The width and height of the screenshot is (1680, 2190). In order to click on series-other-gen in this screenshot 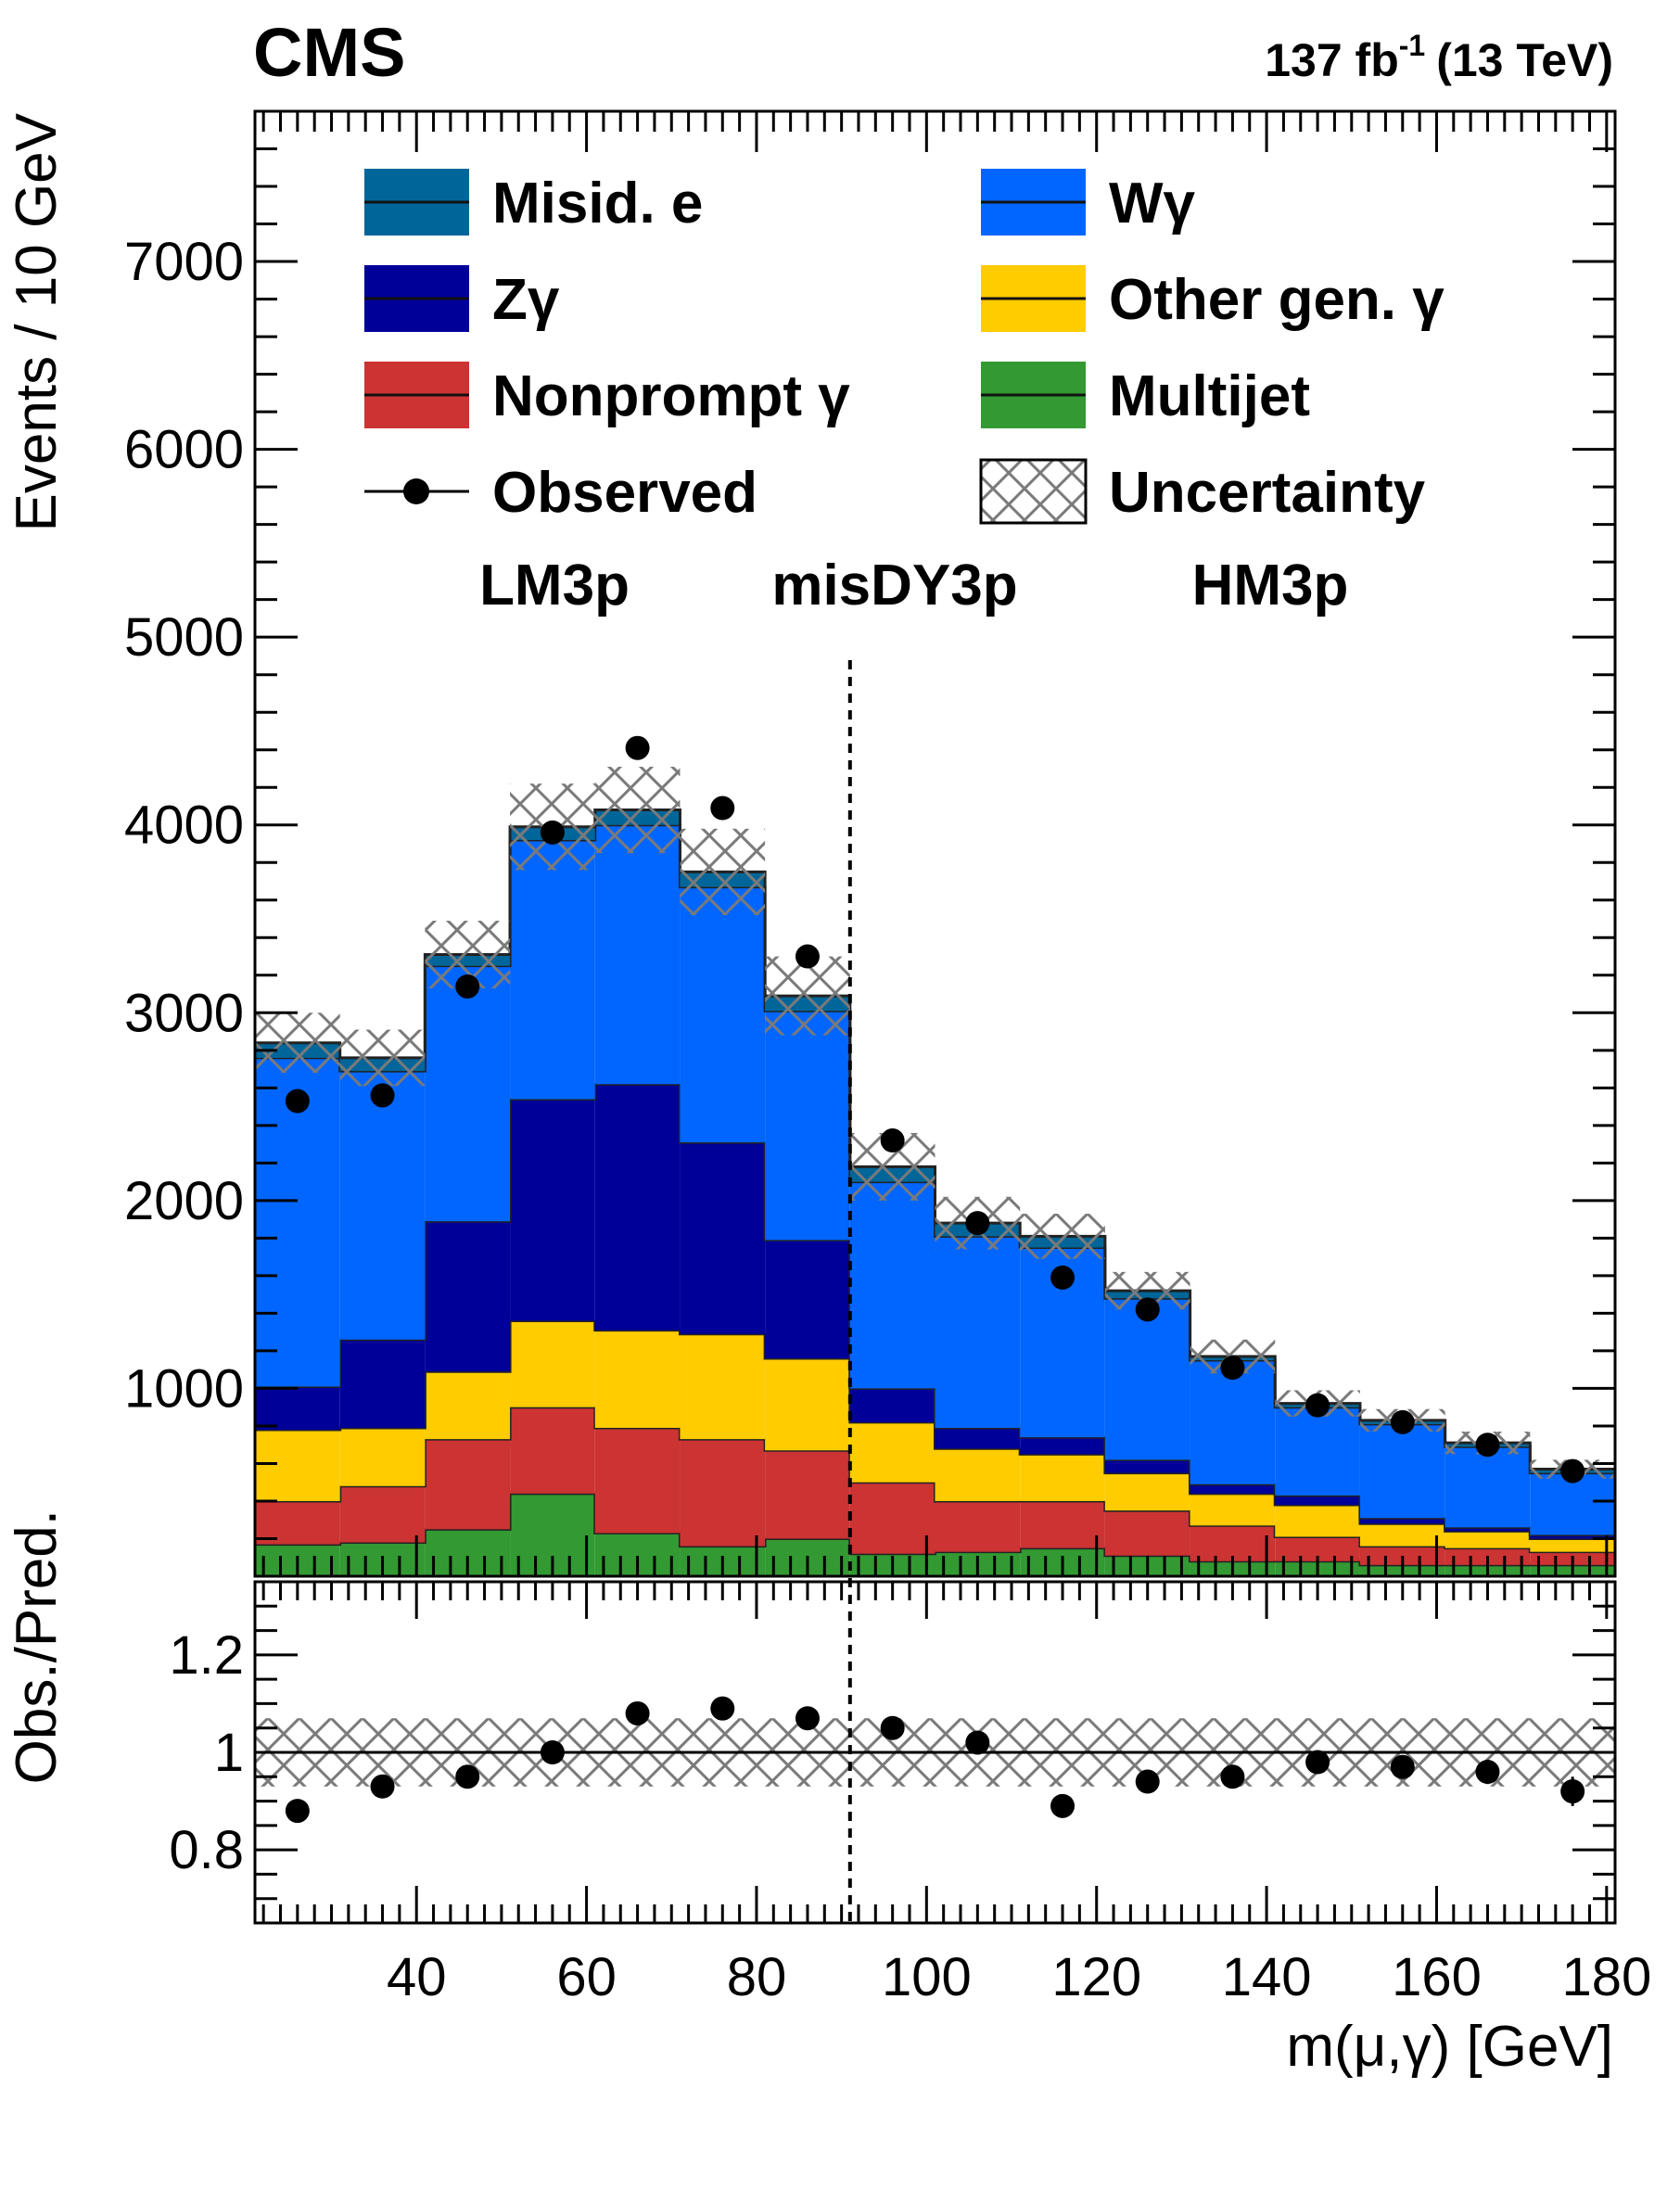, I will do `click(935, 1435)`.